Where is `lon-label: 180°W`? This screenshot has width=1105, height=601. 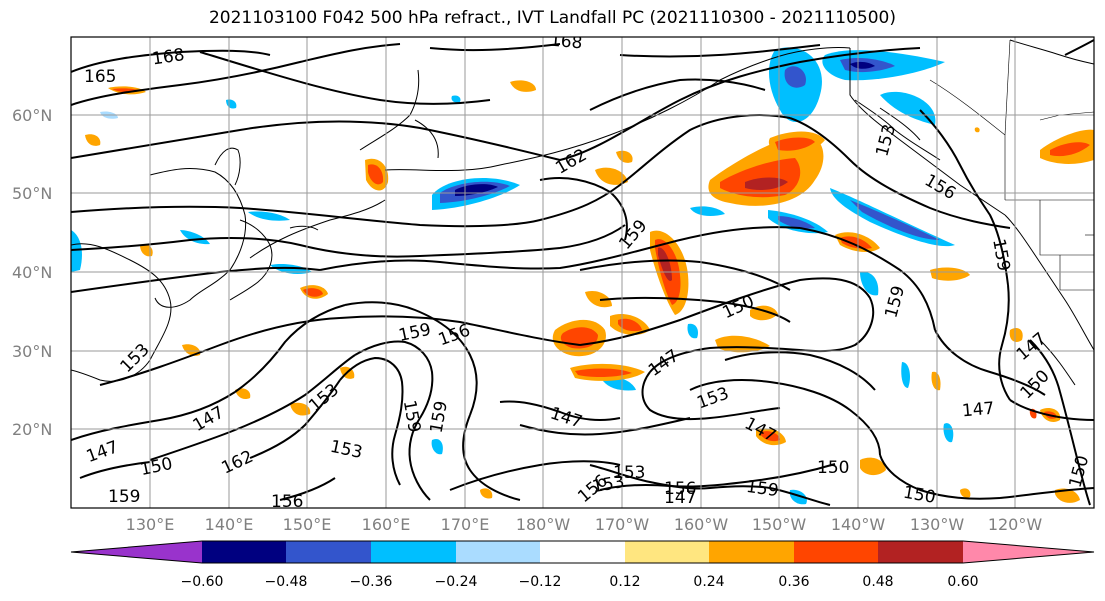 lon-label: 180°W is located at coordinates (543, 524).